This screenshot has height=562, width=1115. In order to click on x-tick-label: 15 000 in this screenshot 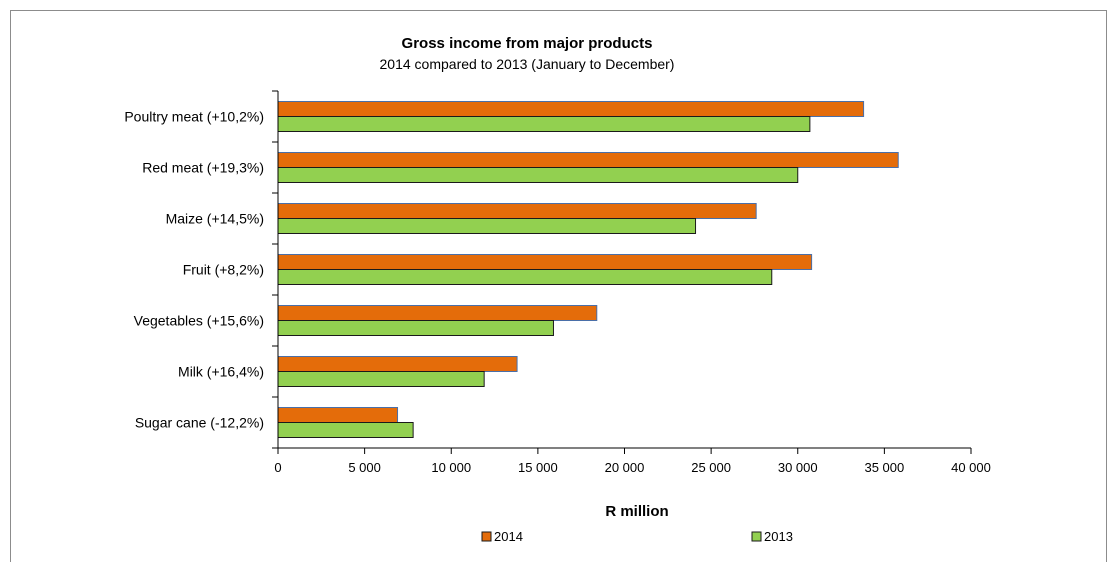, I will do `click(538, 467)`.